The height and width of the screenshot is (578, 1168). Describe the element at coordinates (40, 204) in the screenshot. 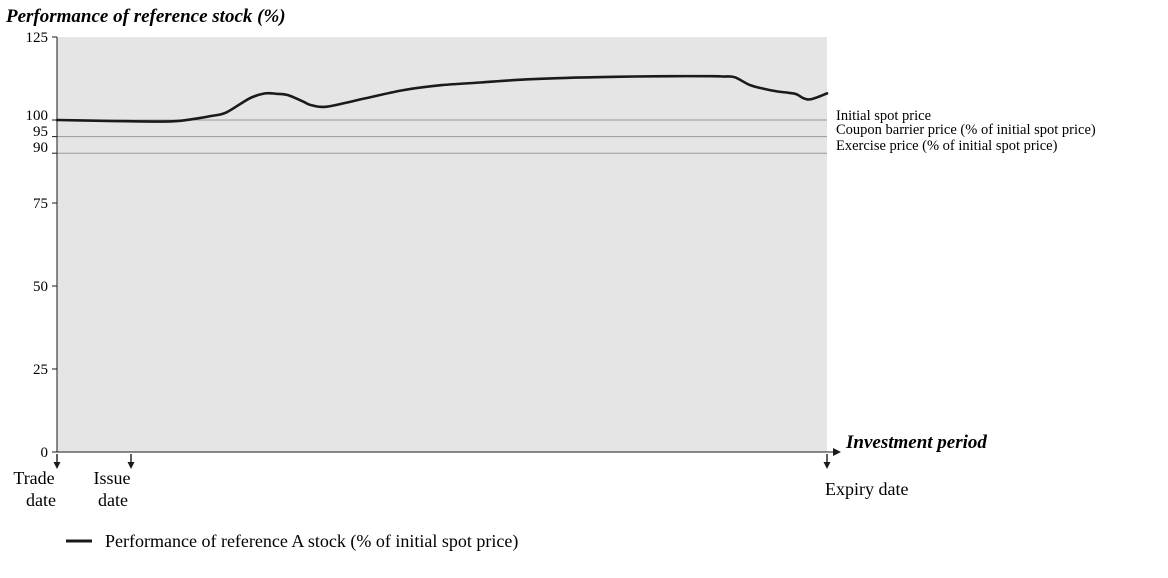

I see `y-tick-label: 75` at that location.